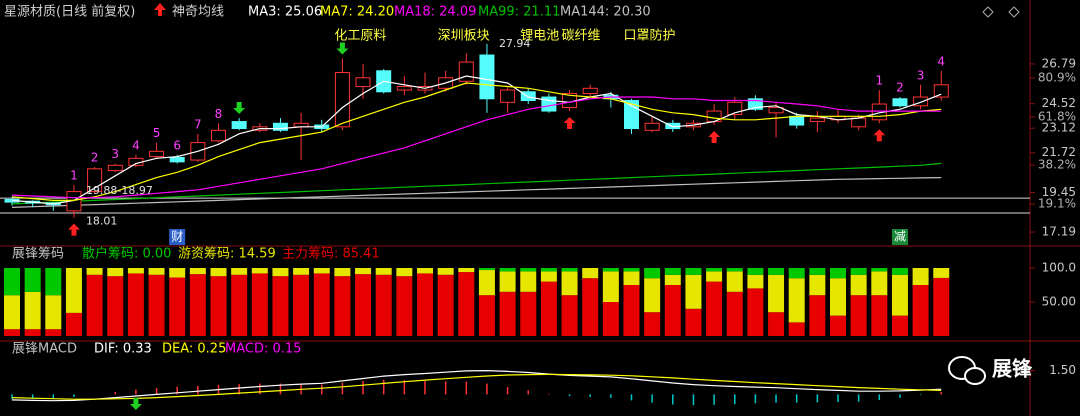  What do you see at coordinates (1057, 204) in the screenshot?
I see `y-tick-label: 19.1%` at bounding box center [1057, 204].